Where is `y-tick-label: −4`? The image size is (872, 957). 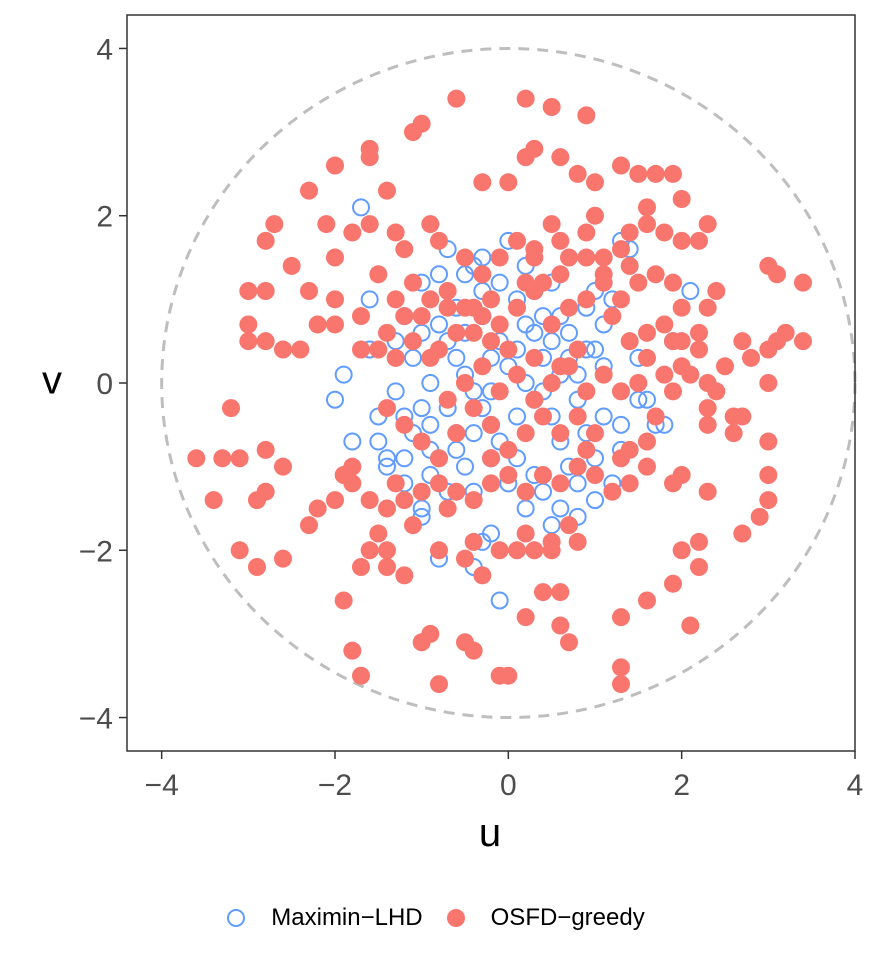
y-tick-label: −4 is located at coordinates (96, 719).